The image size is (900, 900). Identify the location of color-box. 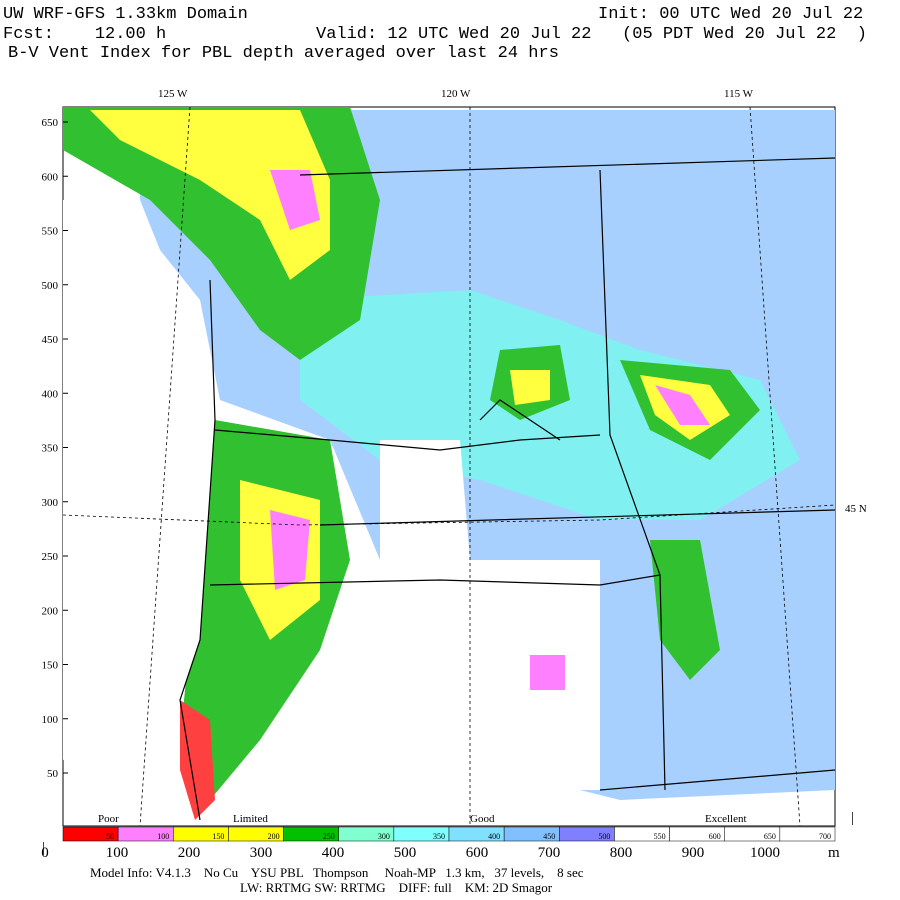
(807, 834).